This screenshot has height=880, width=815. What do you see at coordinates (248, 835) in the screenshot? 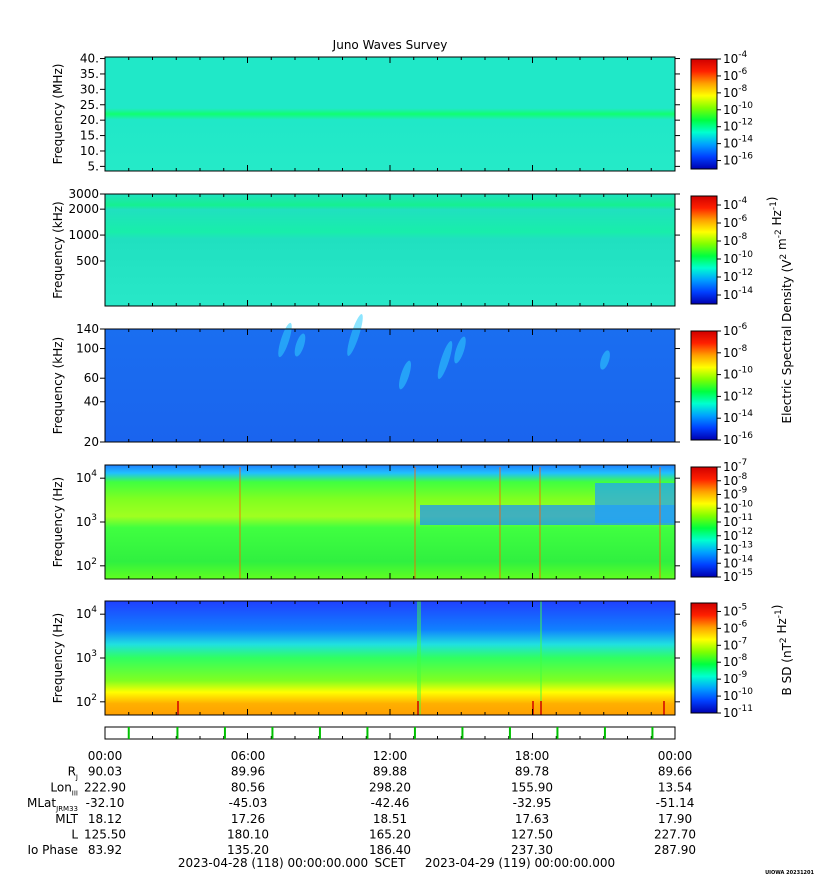
I see `ephemeris-value: 180.10` at bounding box center [248, 835].